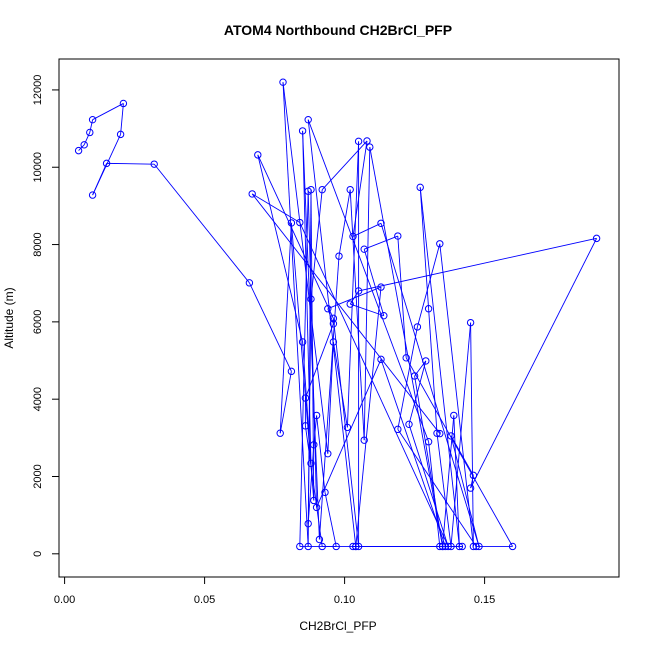 The height and width of the screenshot is (650, 650). I want to click on y-tick-label: 6000, so click(38, 322).